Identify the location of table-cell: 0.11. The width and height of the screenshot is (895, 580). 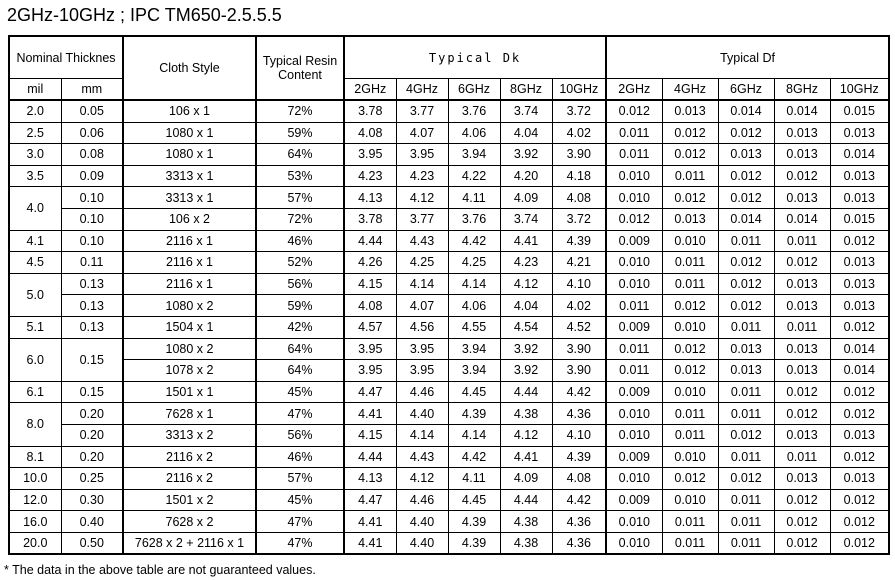
(92, 262).